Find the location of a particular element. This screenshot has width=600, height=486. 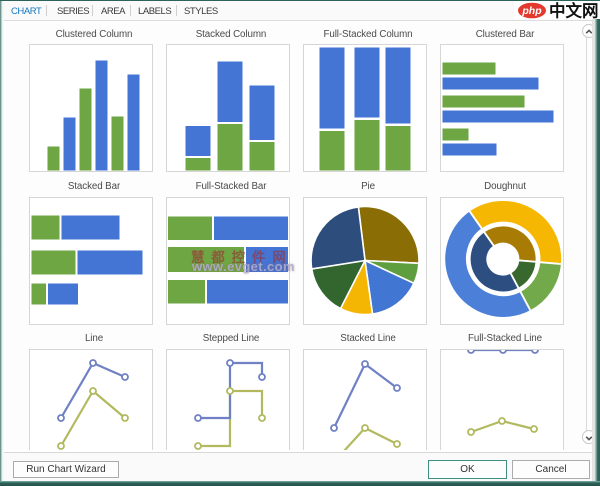

svg-text: php is located at coordinates (531, 11).